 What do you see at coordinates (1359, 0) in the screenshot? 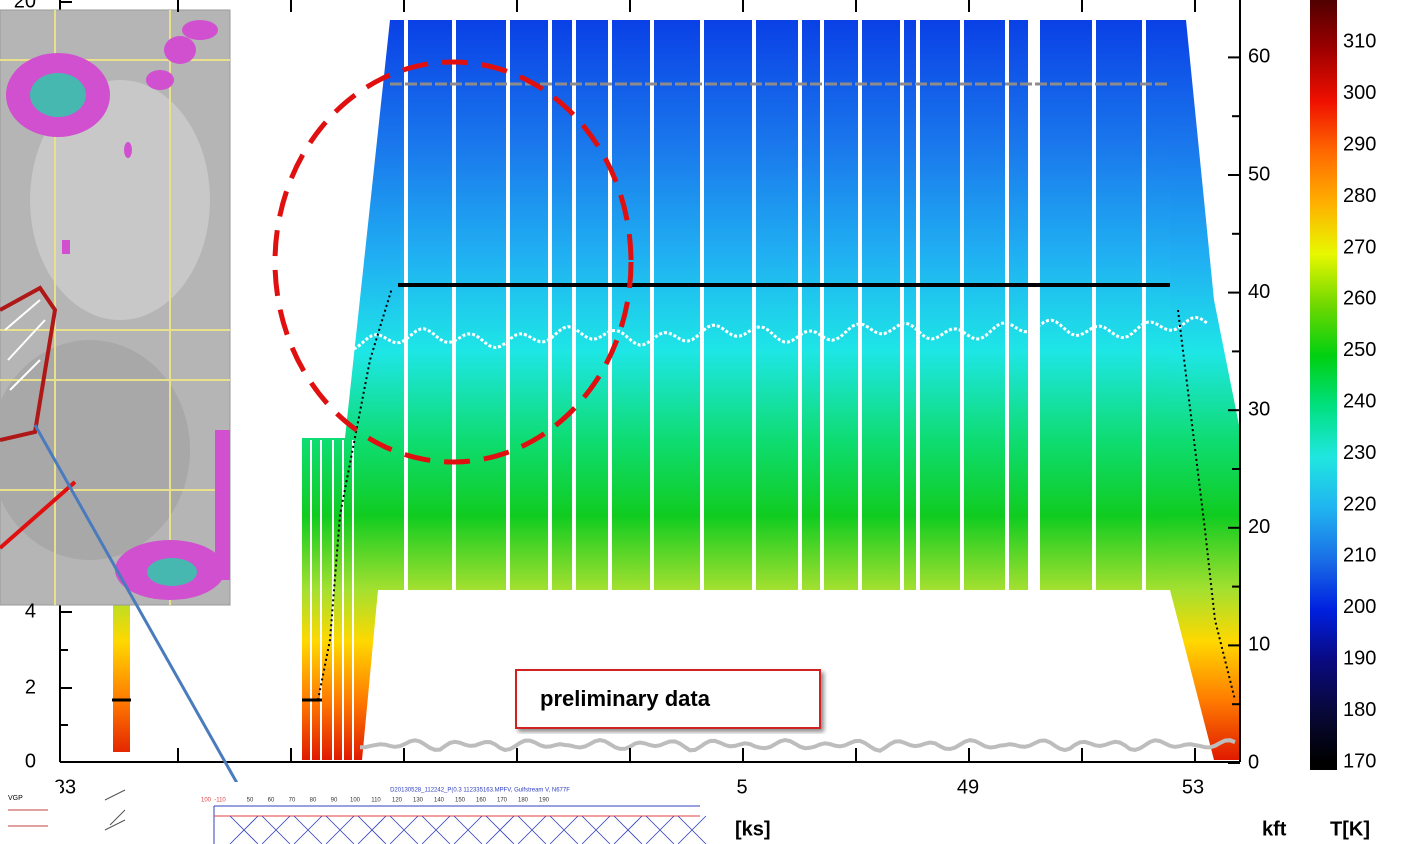
I see `colorbar-tick-label: 320` at bounding box center [1359, 0].